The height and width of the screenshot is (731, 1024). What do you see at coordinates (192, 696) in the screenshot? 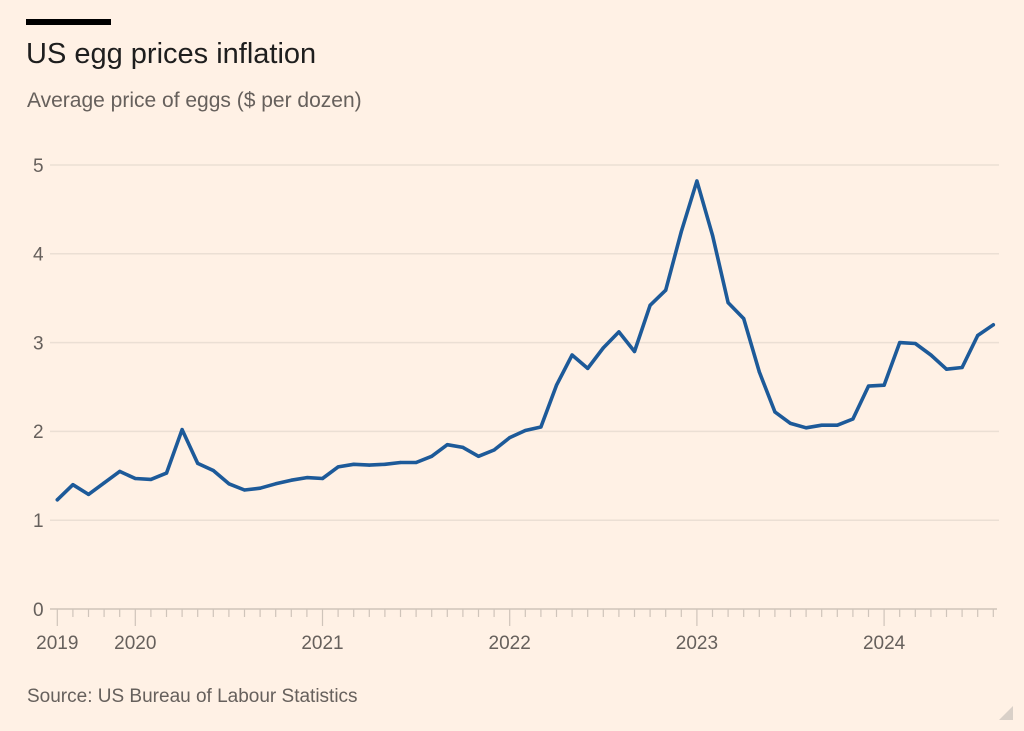
I see `source-note: Source: US Bureau of Labour Statistics` at bounding box center [192, 696].